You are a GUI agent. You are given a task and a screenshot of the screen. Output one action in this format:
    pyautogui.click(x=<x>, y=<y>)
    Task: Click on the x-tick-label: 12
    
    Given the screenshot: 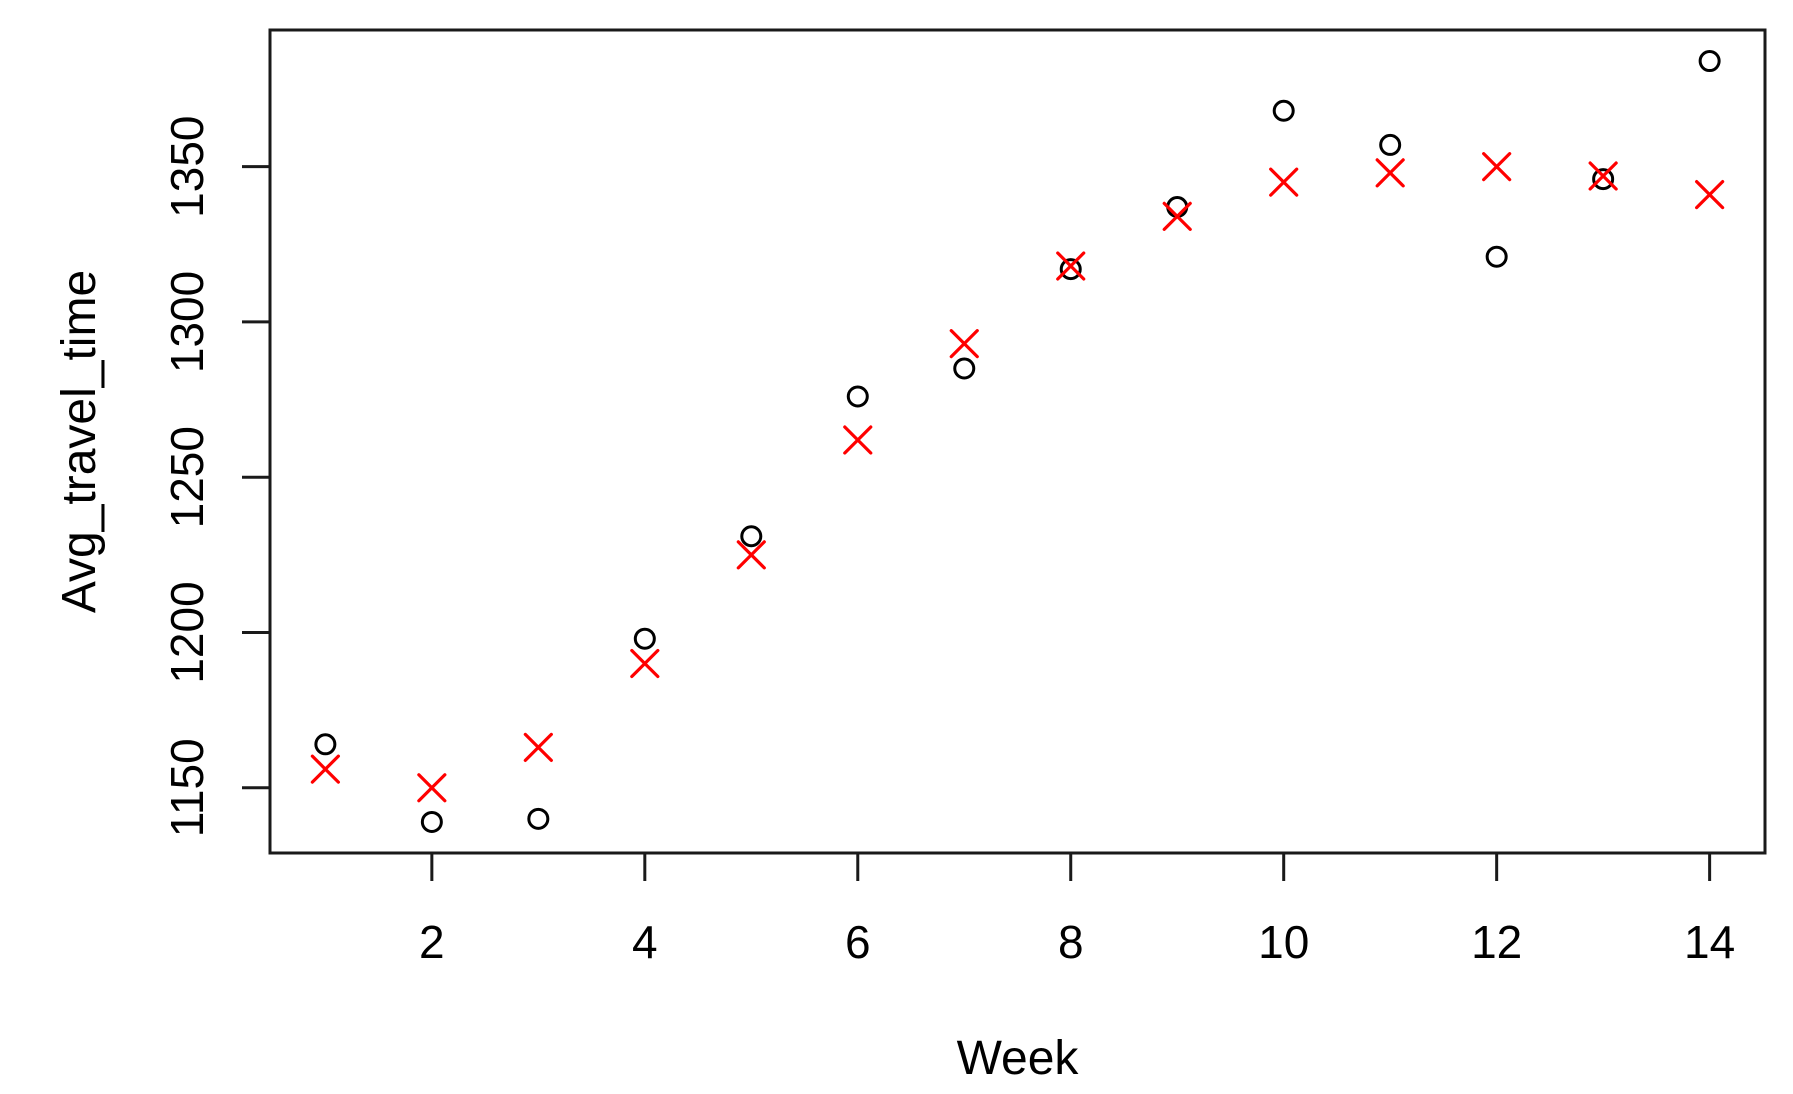 What is the action you would take?
    pyautogui.click(x=1496, y=942)
    